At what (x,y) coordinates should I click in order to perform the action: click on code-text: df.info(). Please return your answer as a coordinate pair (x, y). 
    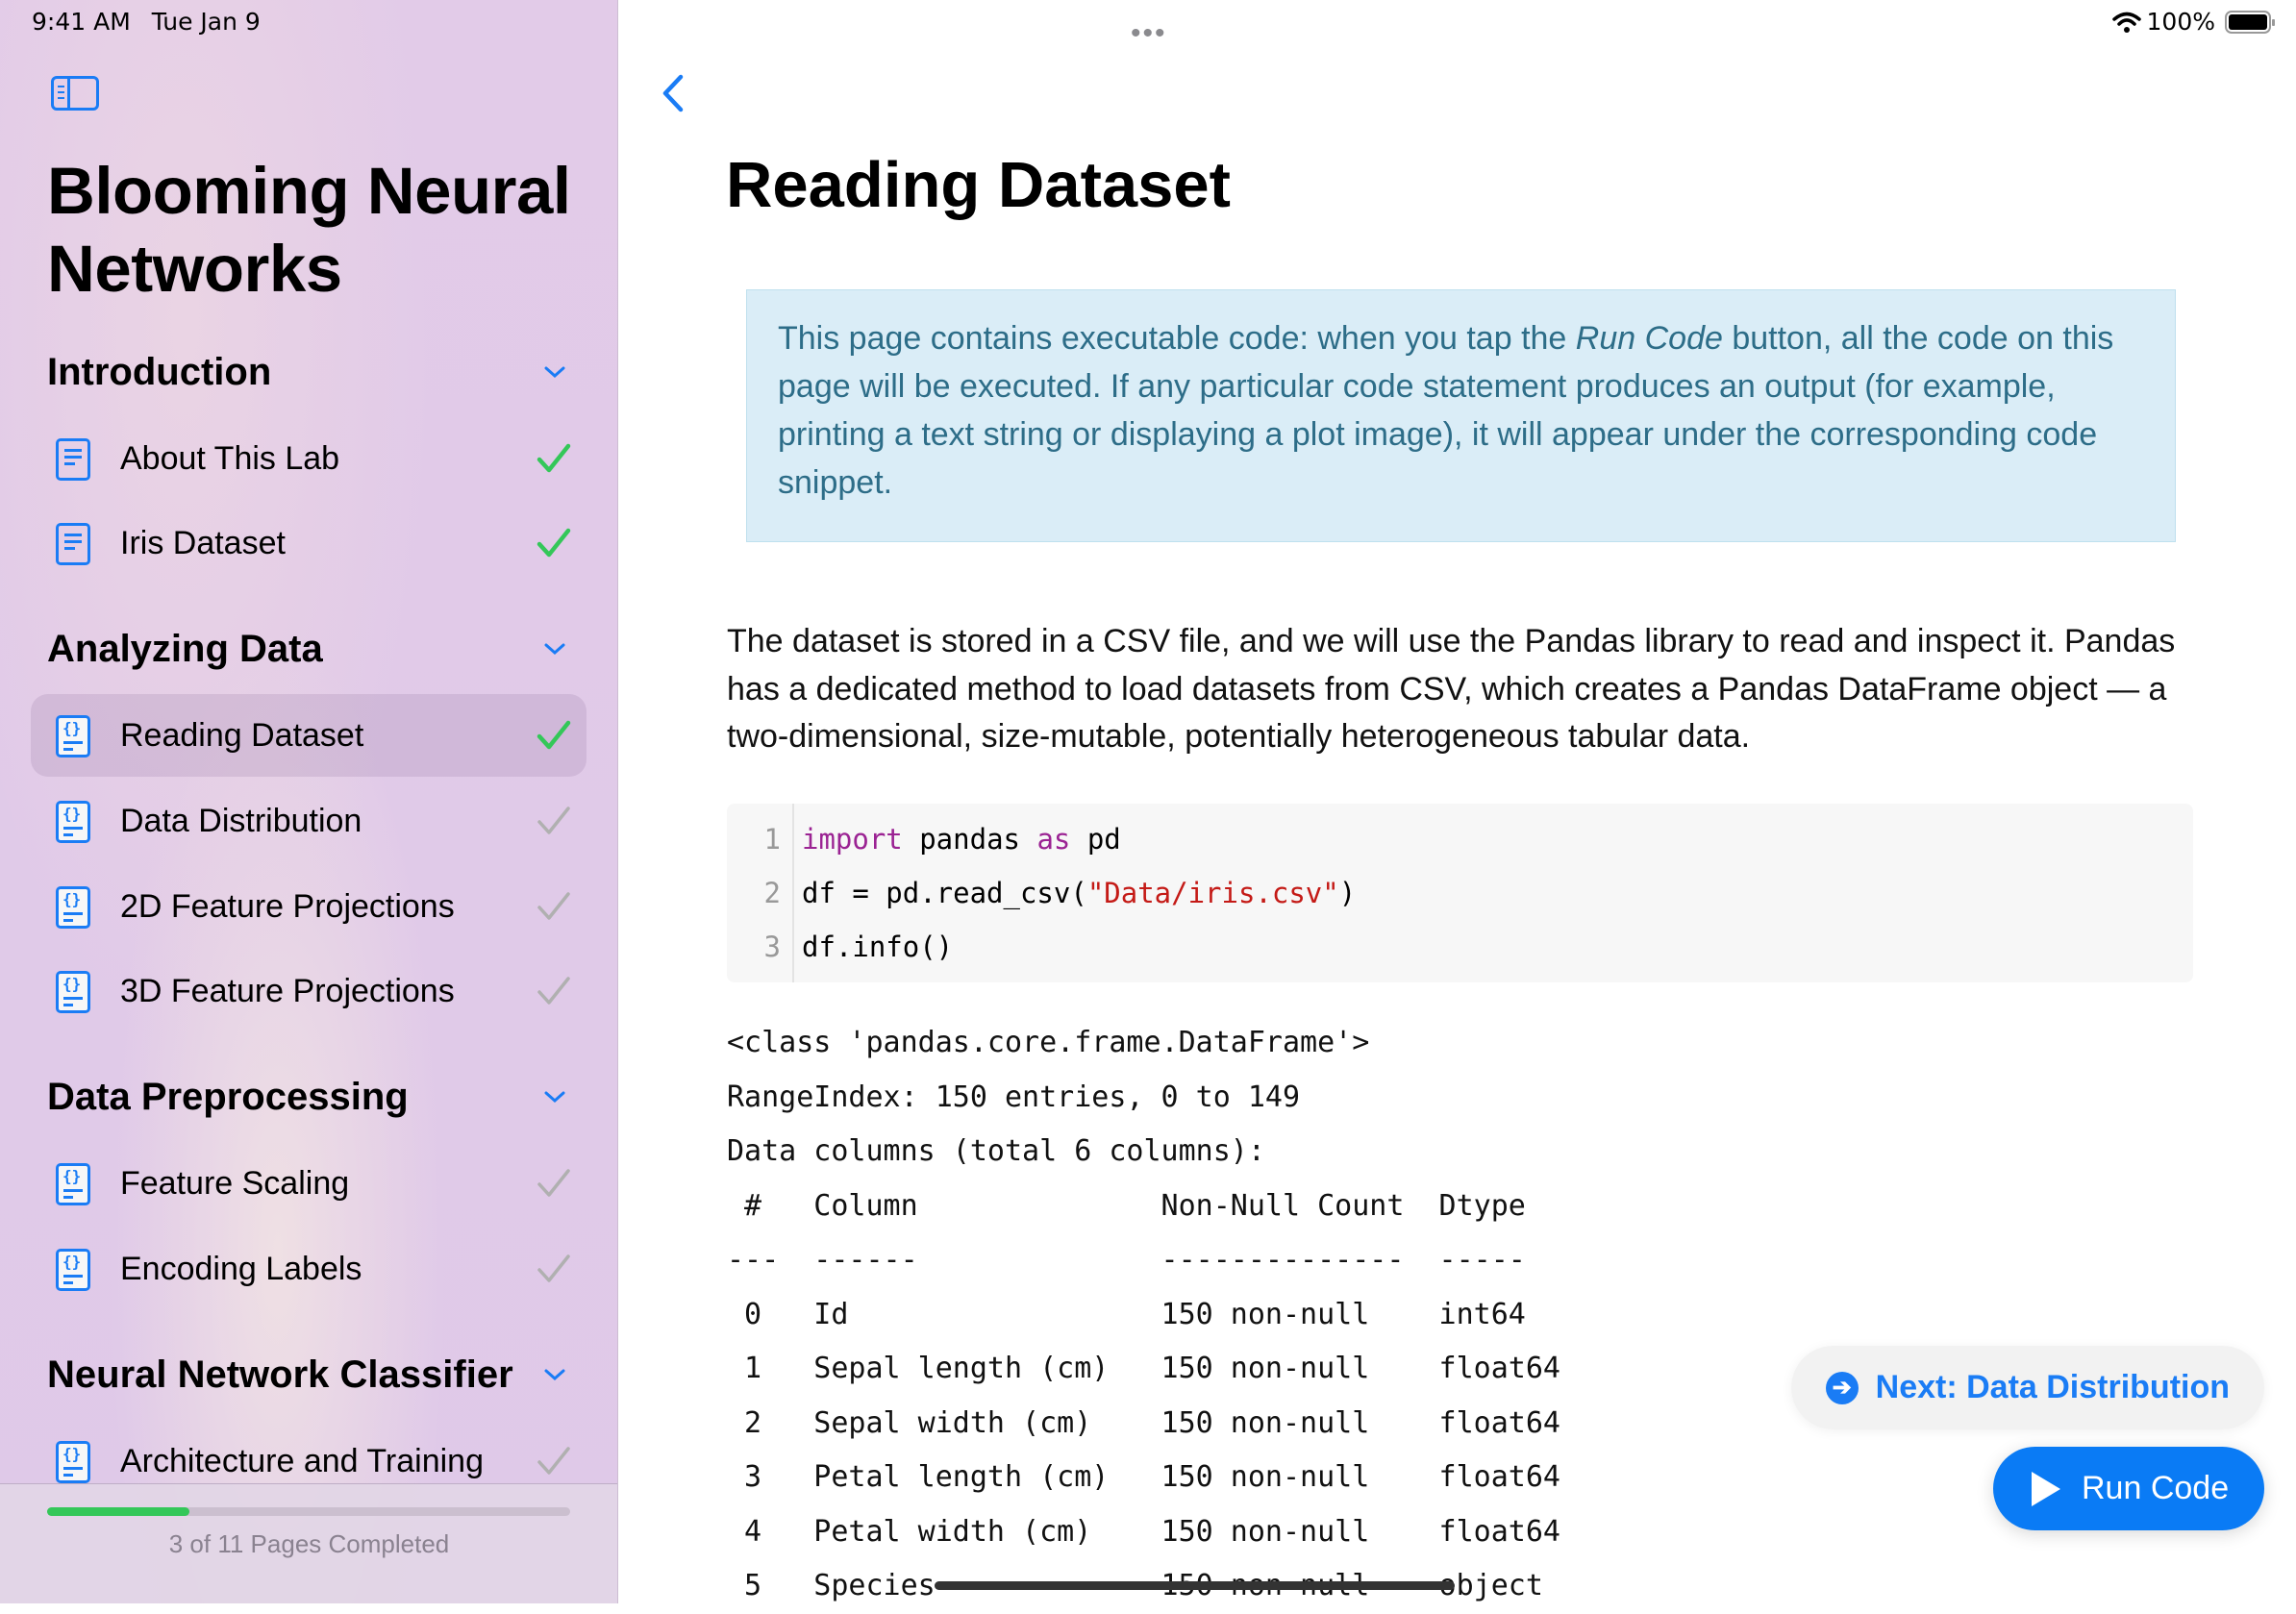
    Looking at the image, I should click on (878, 947).